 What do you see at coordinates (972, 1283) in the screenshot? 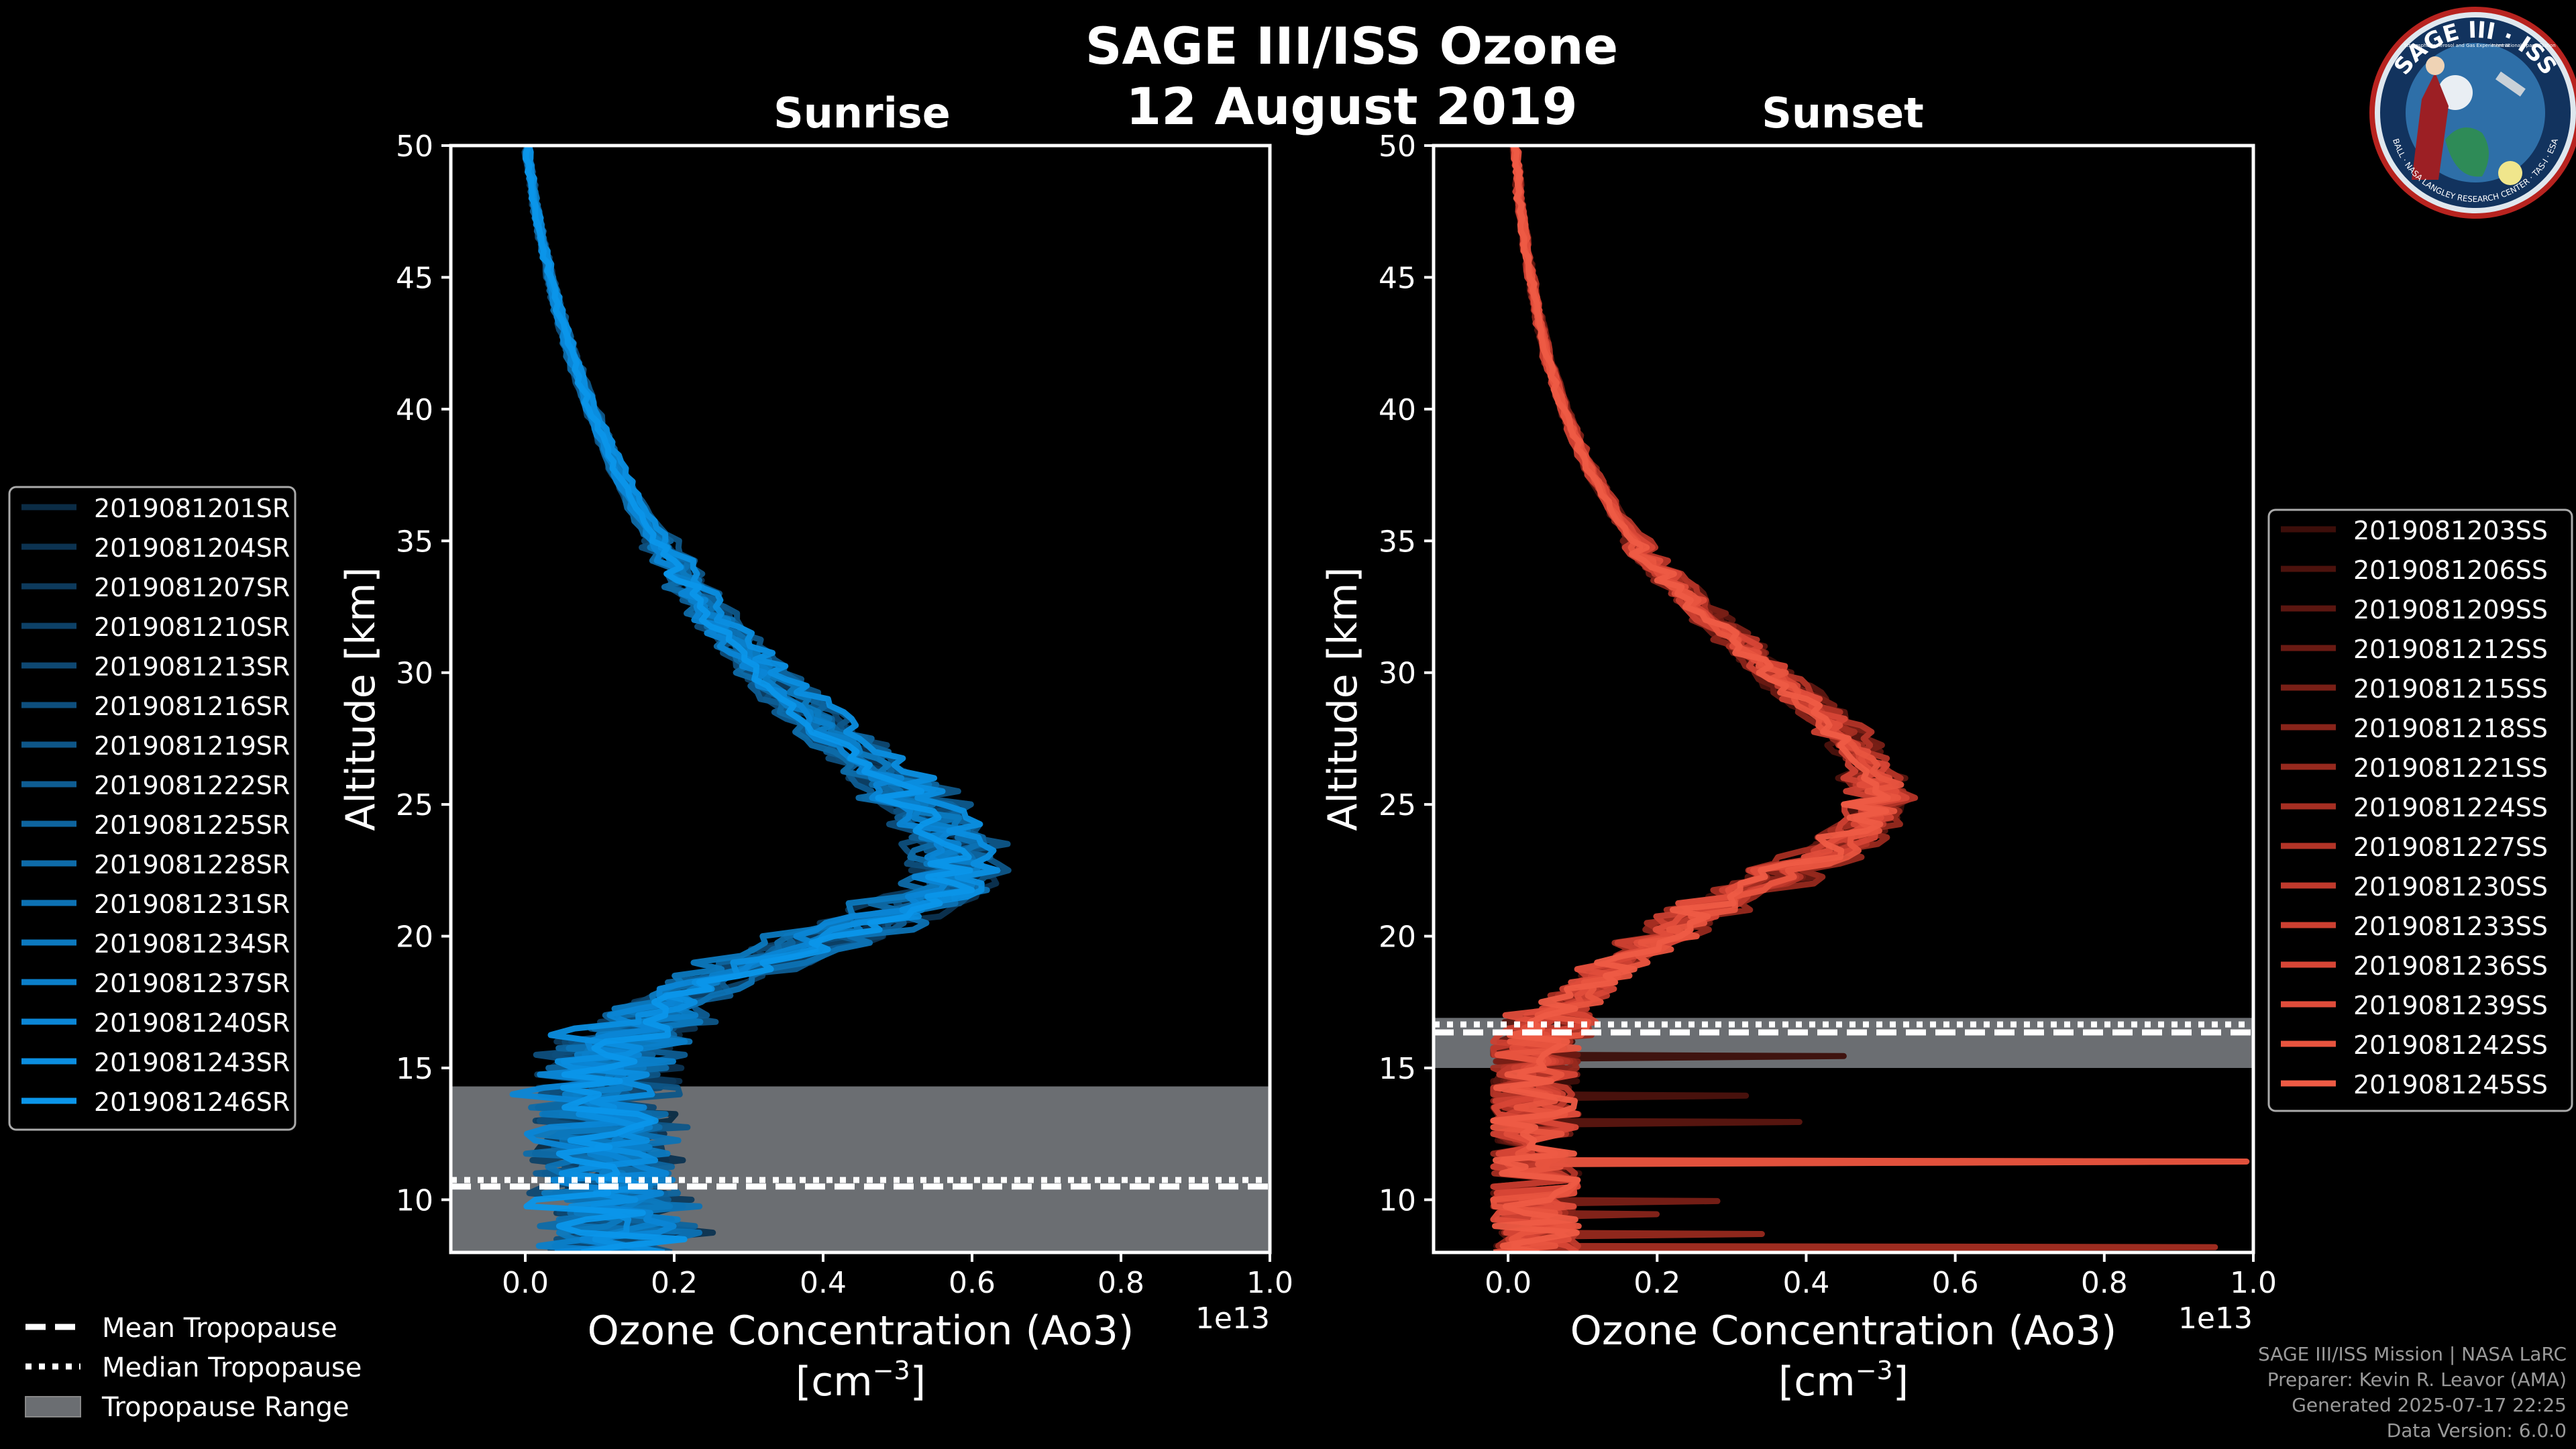
I see `sunrise-x-tick-label: 0.6` at bounding box center [972, 1283].